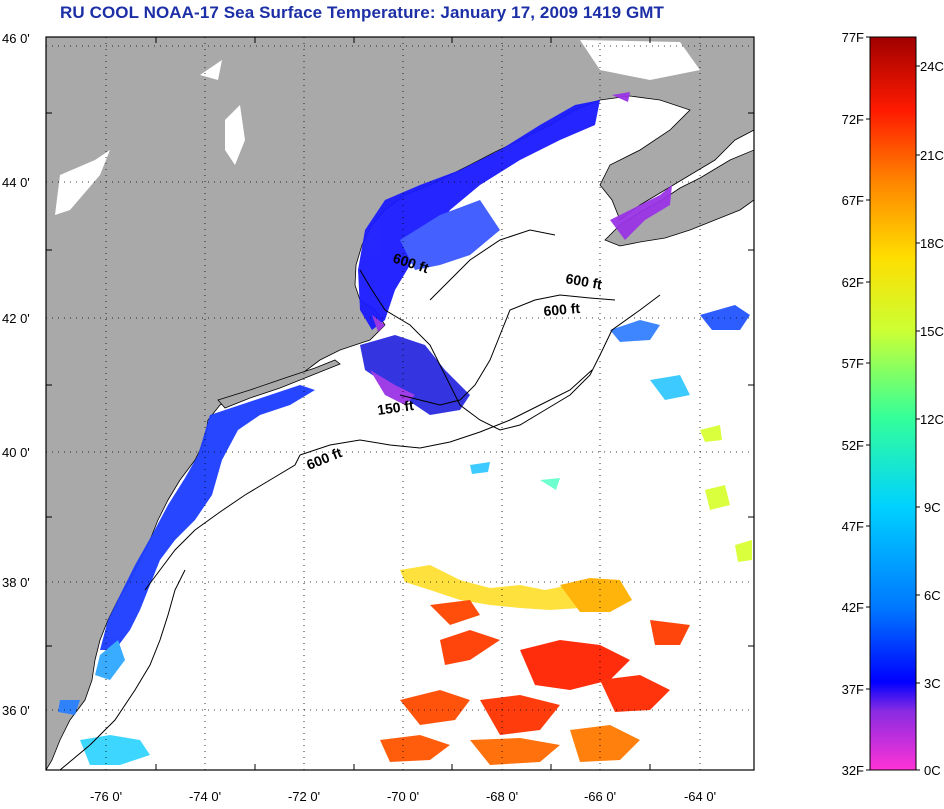 This screenshot has width=944, height=809. What do you see at coordinates (932, 243) in the screenshot?
I see `colorbar-c-label: 18C` at bounding box center [932, 243].